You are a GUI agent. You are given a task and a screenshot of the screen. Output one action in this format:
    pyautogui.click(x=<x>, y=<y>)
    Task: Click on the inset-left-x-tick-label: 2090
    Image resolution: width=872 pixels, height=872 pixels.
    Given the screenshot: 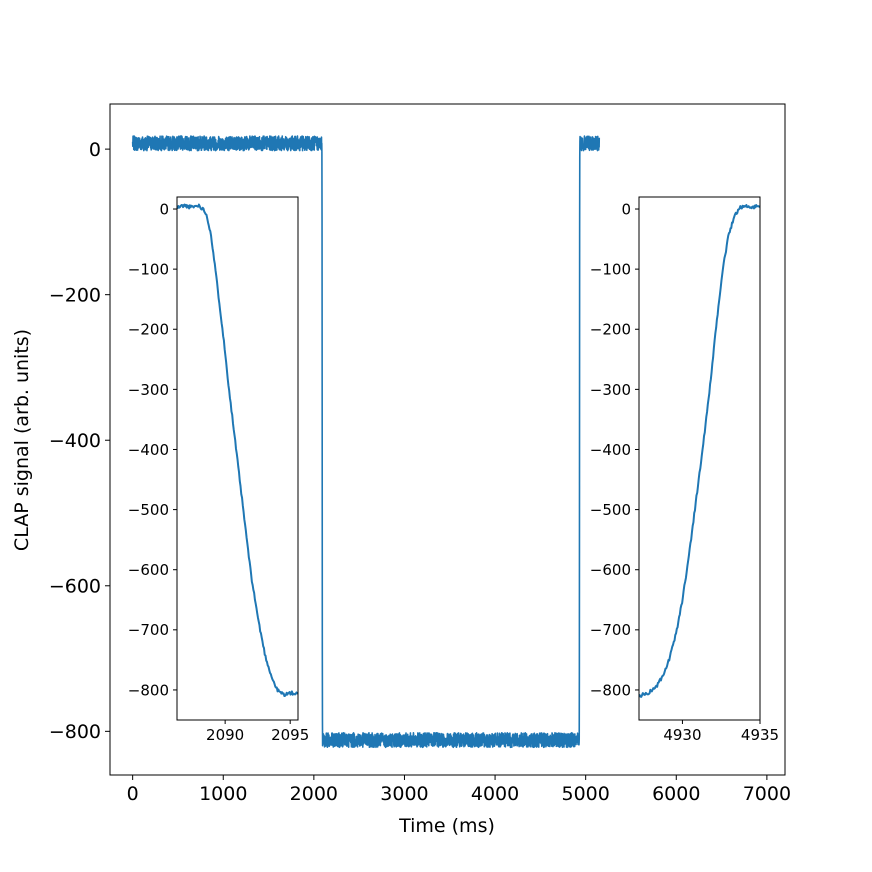 What is the action you would take?
    pyautogui.click(x=225, y=735)
    